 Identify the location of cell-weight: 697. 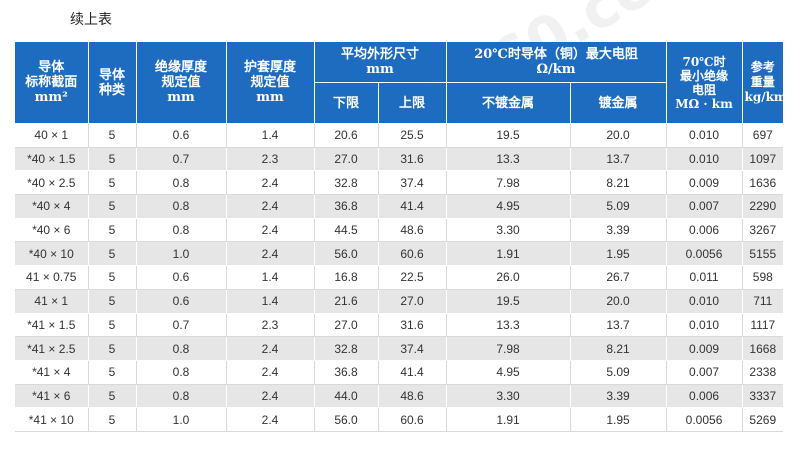
(763, 135).